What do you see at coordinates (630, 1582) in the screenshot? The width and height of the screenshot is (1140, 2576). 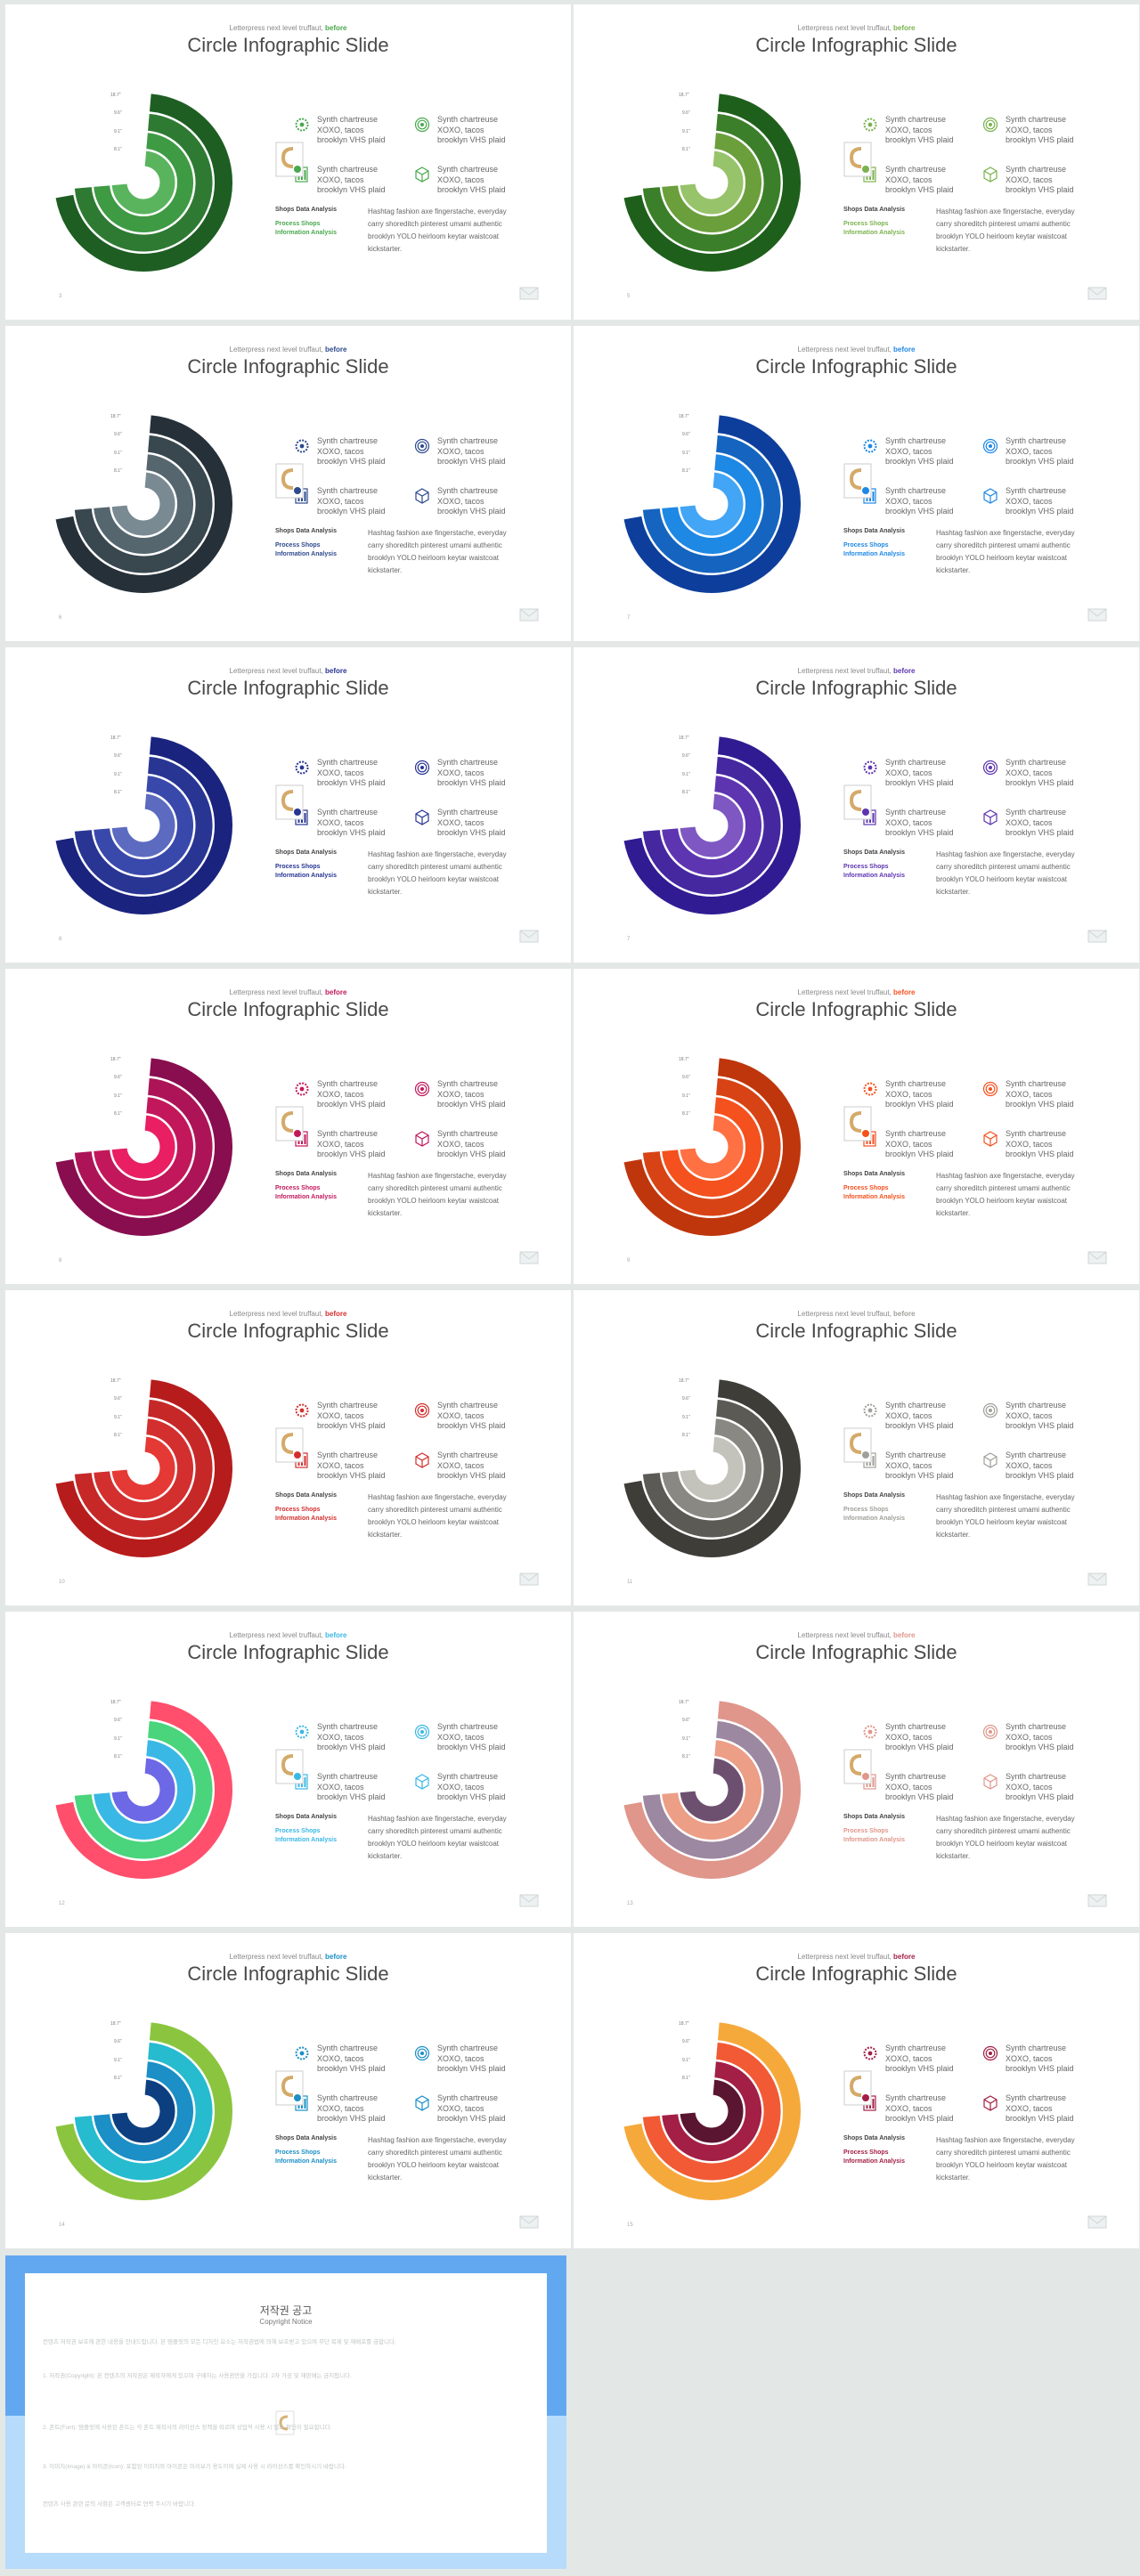 I see `page-number: 11` at bounding box center [630, 1582].